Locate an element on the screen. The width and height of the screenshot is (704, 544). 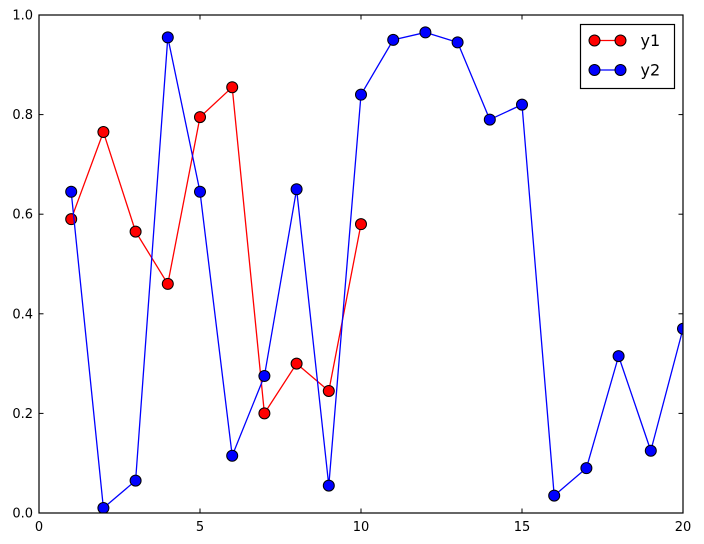
legend-box is located at coordinates (627, 56).